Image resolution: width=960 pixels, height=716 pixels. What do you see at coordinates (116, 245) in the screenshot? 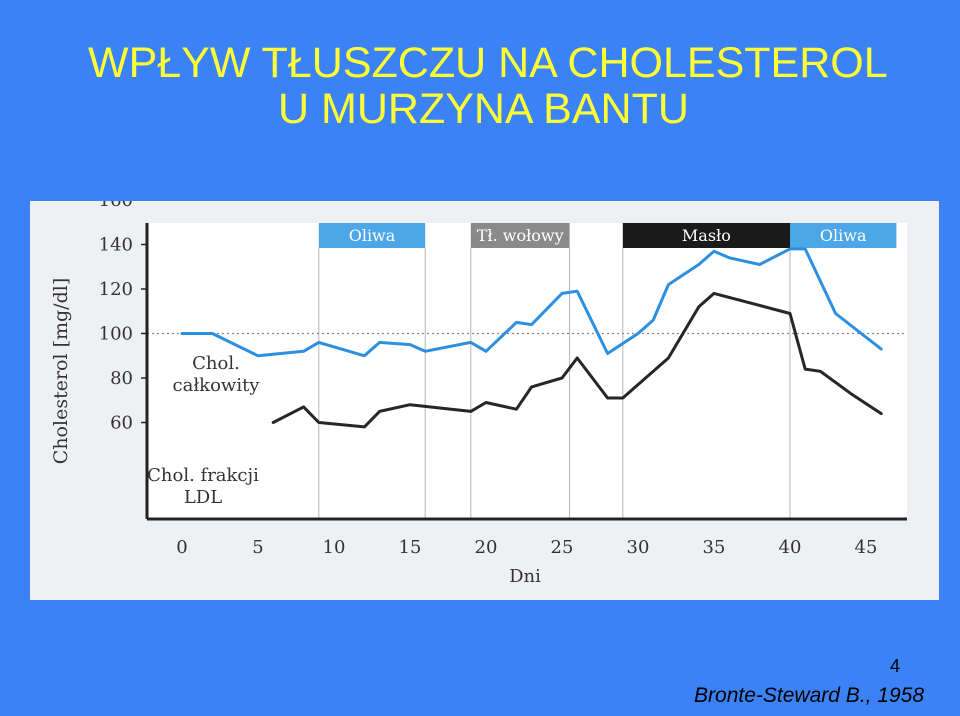
I see `y-tick-label-140: 140` at bounding box center [116, 245].